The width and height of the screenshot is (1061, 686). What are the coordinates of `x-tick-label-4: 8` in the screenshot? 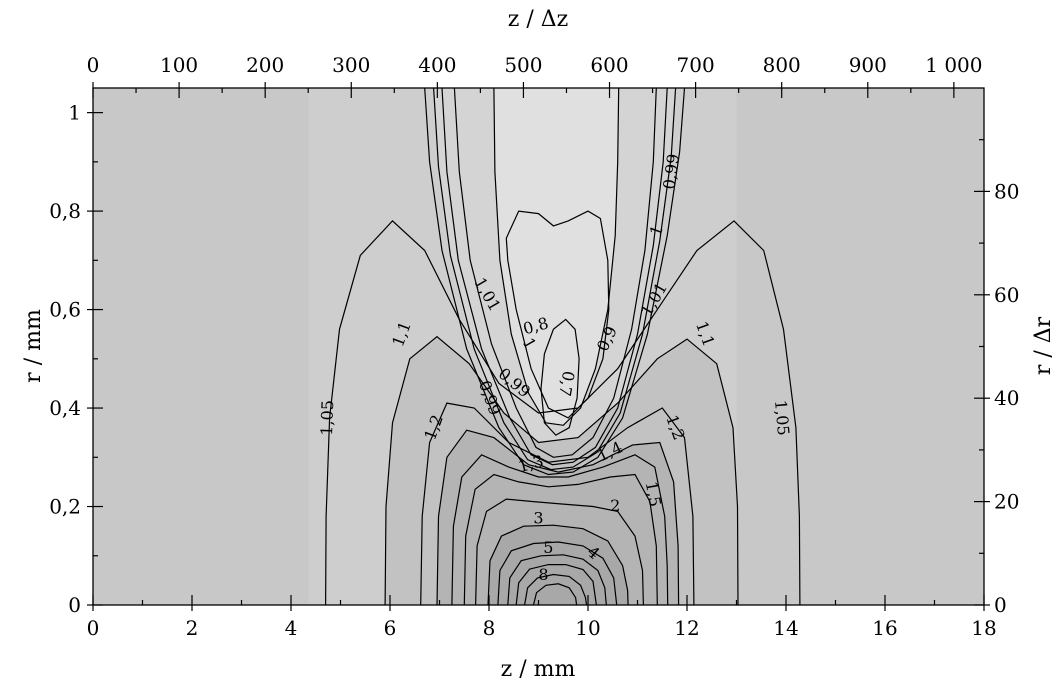 It's located at (489, 628).